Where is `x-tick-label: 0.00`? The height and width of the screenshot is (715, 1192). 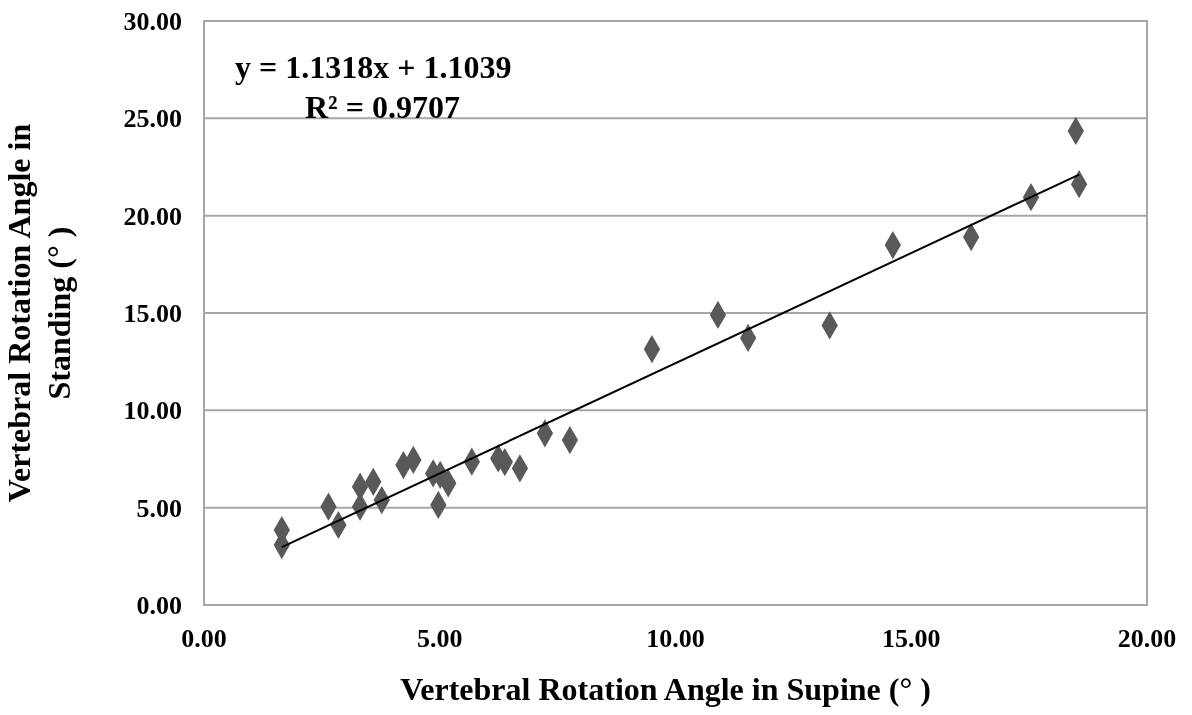 x-tick-label: 0.00 is located at coordinates (204, 638).